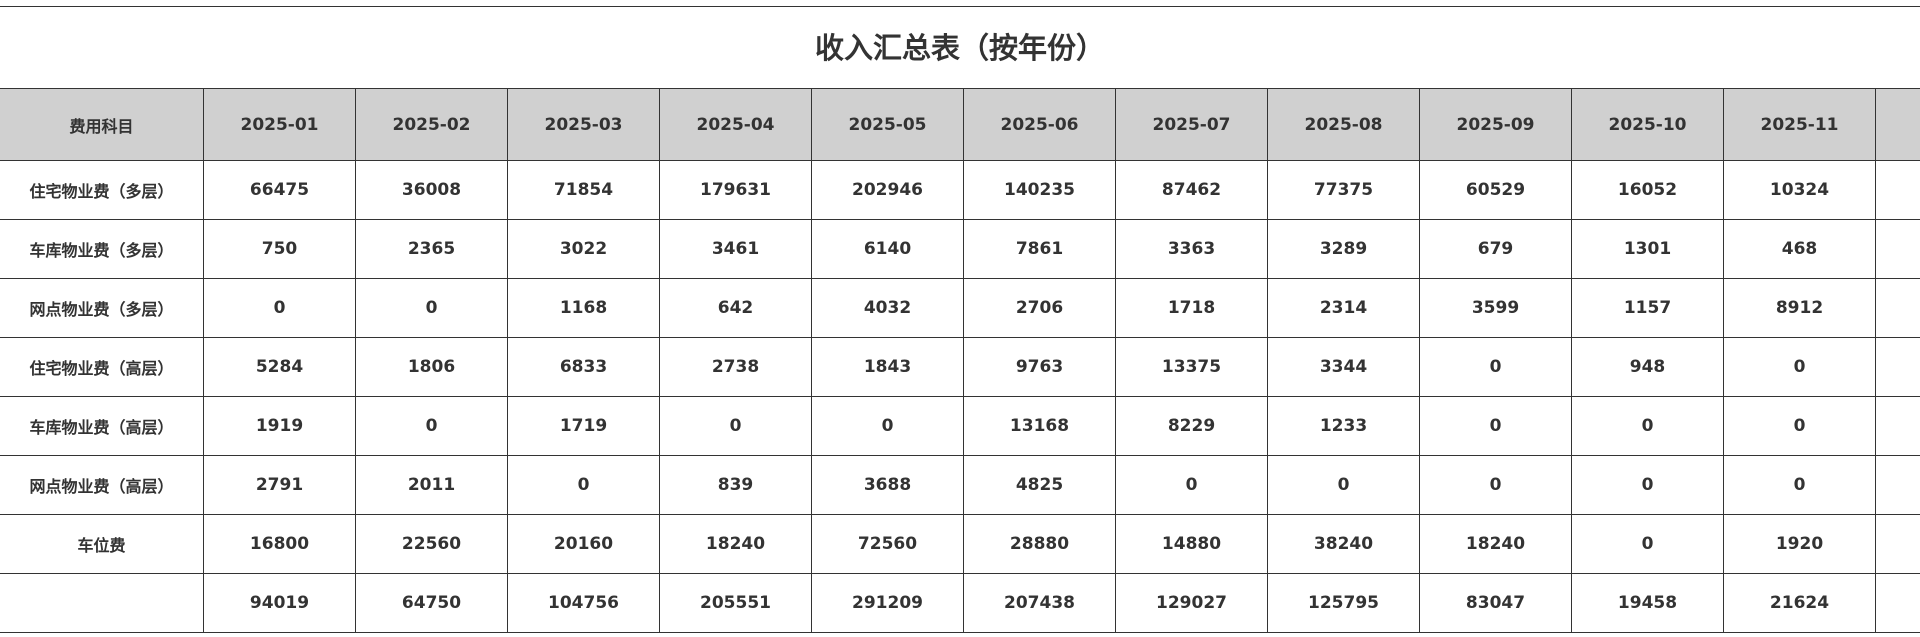 The width and height of the screenshot is (1920, 637). Describe the element at coordinates (1799, 308) in the screenshot. I see `value-cell: 8912` at that location.